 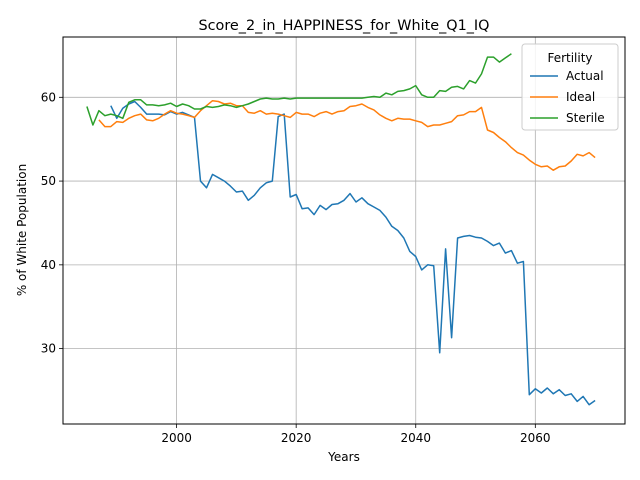 I want to click on y-tick-label: 60, so click(x=48, y=97).